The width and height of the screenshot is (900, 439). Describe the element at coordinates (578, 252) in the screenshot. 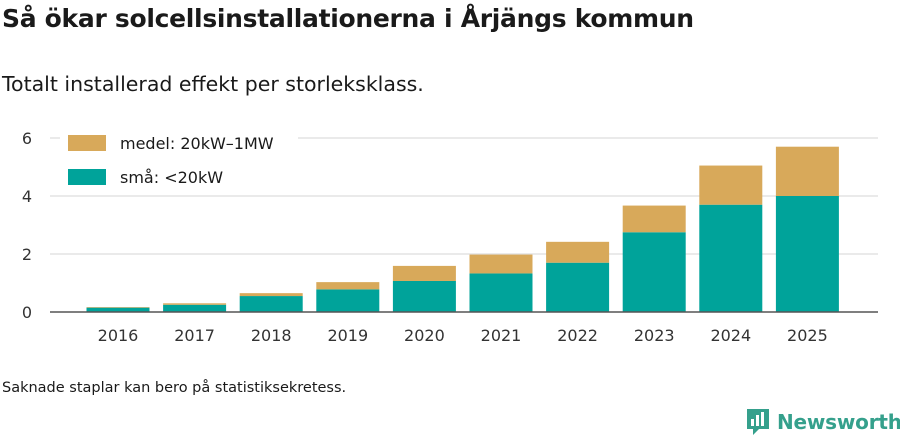

I see `bar-2022-medel` at that location.